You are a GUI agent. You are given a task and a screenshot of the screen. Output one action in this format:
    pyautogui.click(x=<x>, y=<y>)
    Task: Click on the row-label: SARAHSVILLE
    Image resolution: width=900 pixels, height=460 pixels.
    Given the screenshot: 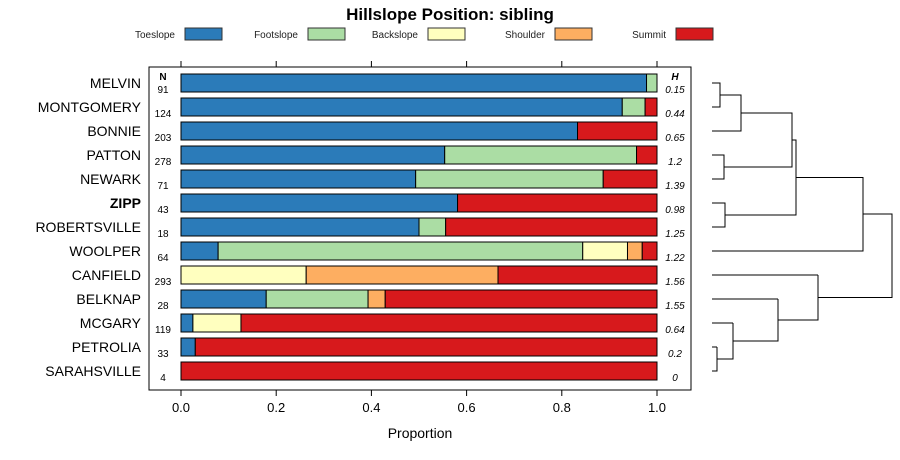 What is the action you would take?
    pyautogui.click(x=93, y=371)
    